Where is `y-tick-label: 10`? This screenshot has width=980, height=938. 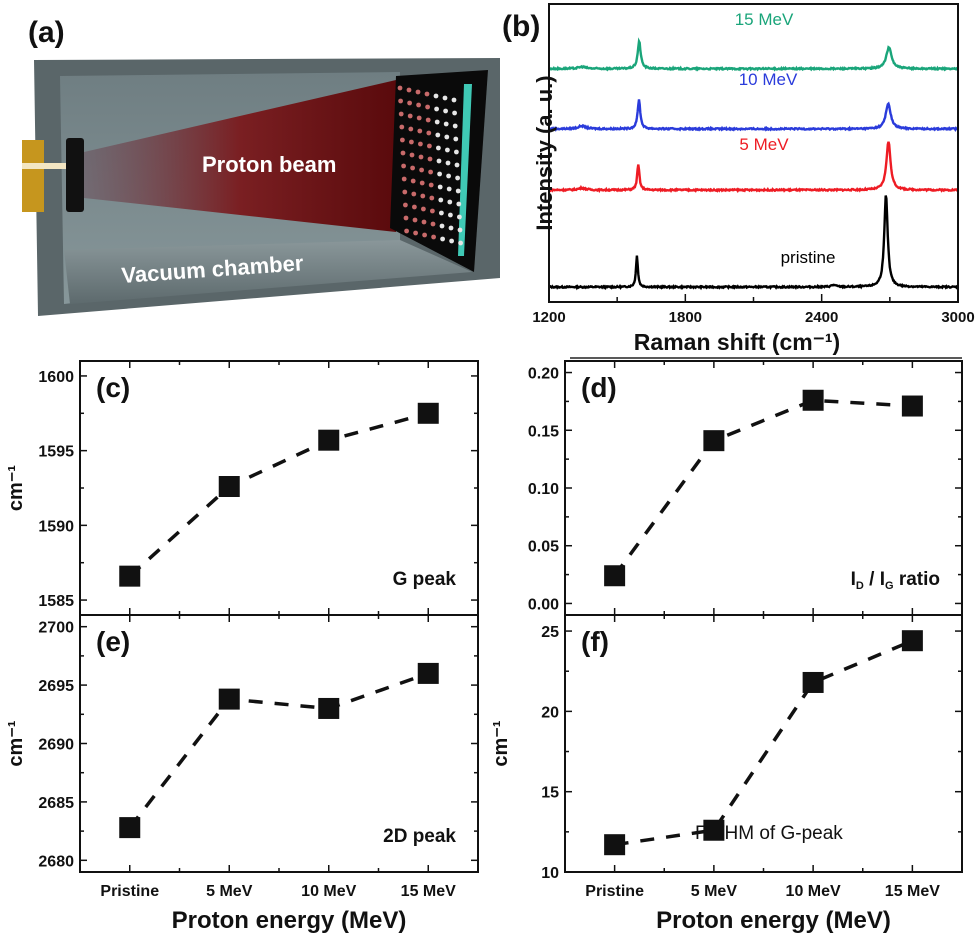 y-tick-label: 10 is located at coordinates (550, 873).